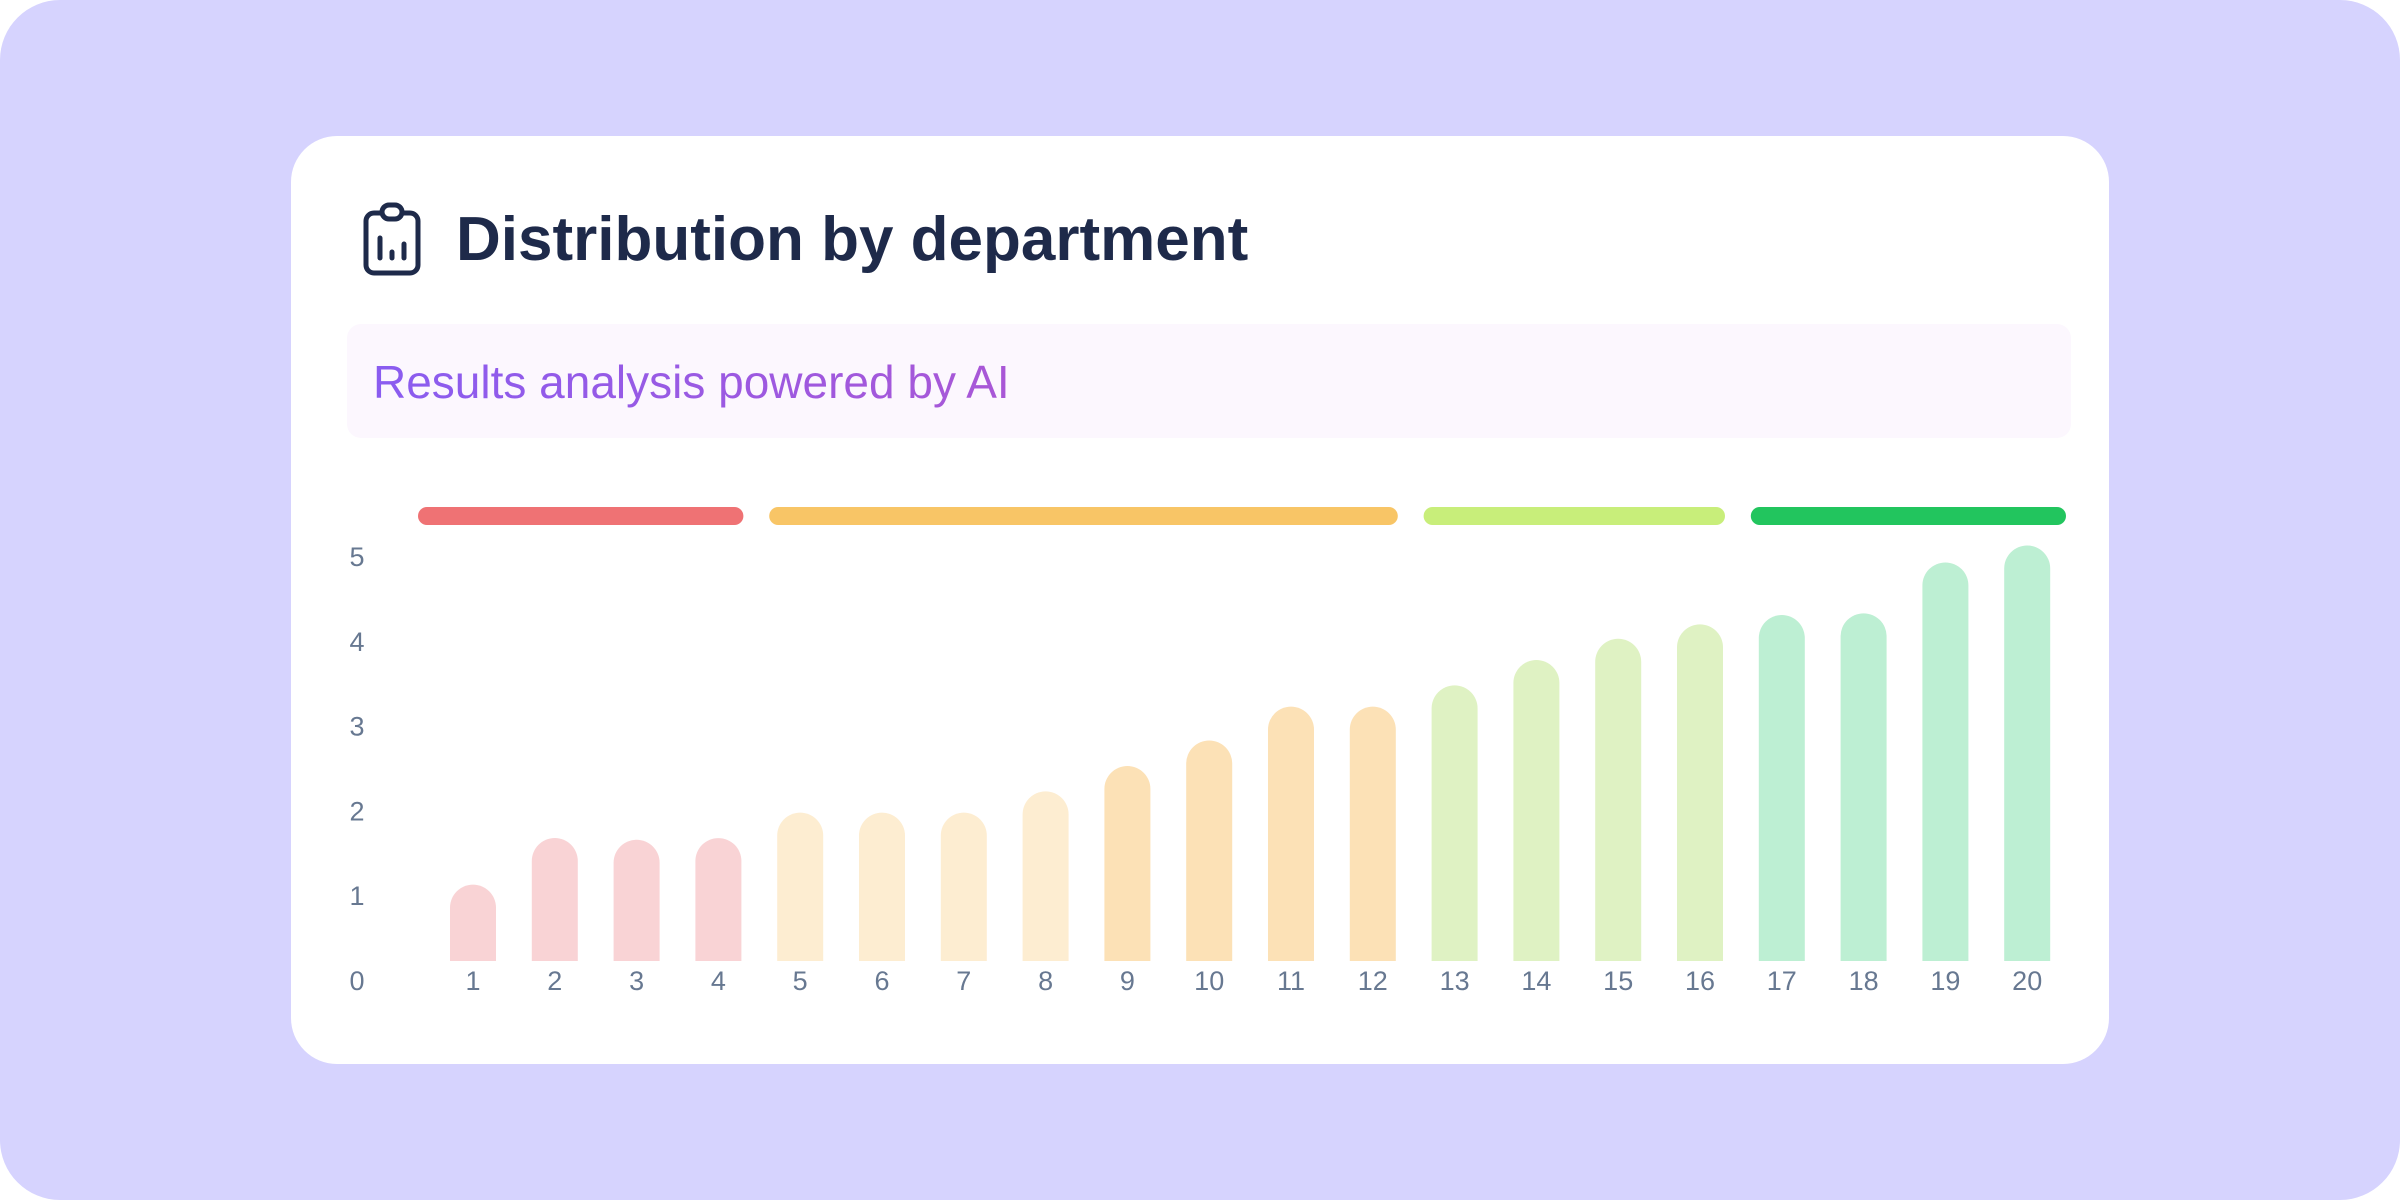 The height and width of the screenshot is (1200, 2400). I want to click on x-tick-label: 13, so click(1455, 981).